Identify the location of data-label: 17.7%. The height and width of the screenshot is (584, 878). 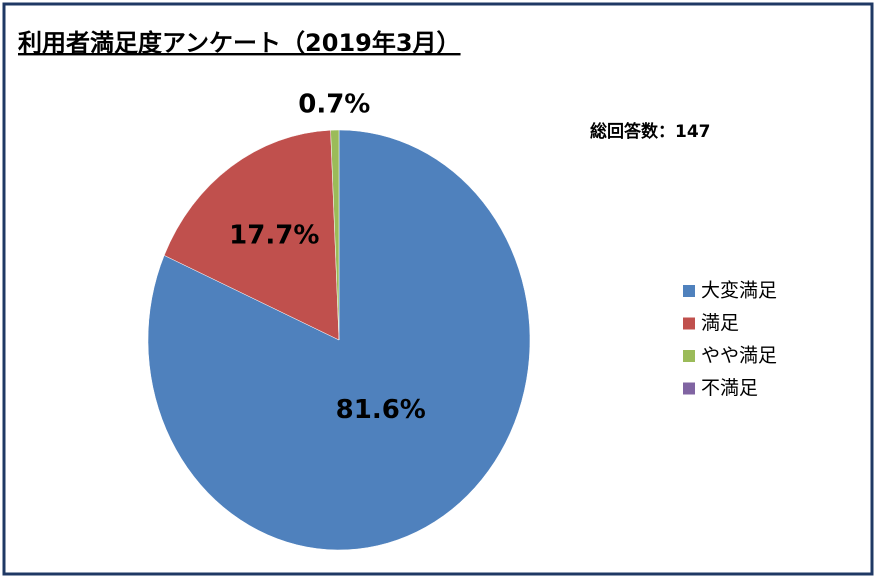
(274, 236).